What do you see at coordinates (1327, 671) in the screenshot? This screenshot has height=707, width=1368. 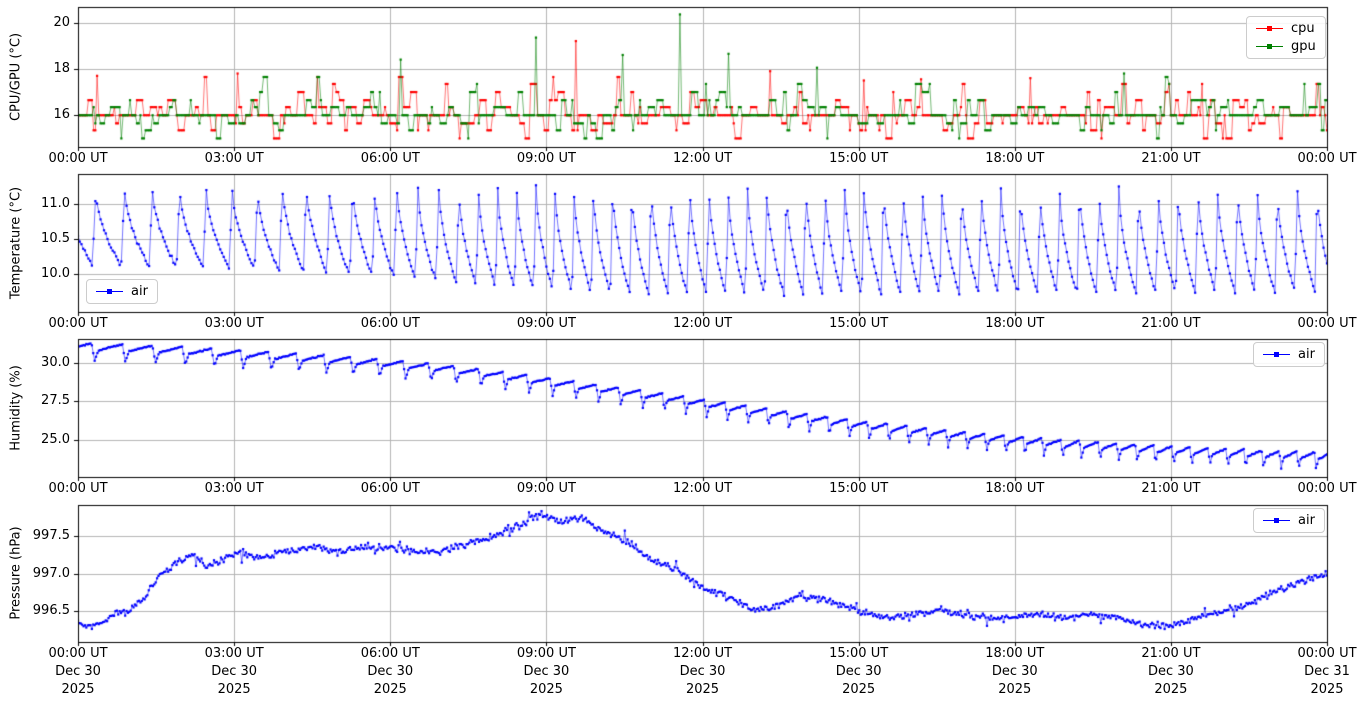 I see `x-tick-date-label: Dec 31` at bounding box center [1327, 671].